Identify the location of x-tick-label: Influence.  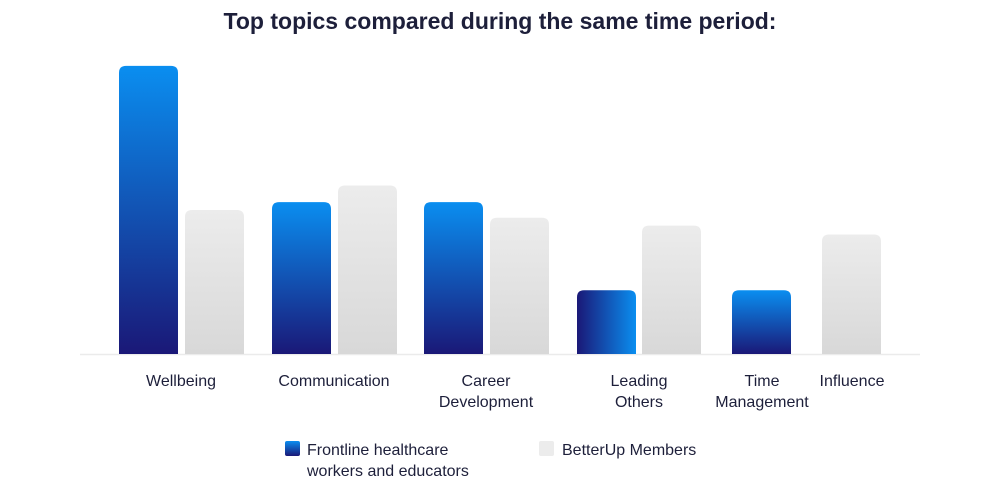
(852, 381).